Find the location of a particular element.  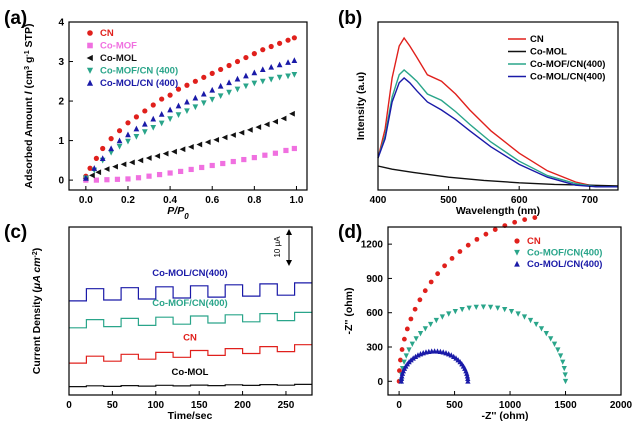

panel-d-ylabel: -Z'' (ohm) is located at coordinates (349, 311).